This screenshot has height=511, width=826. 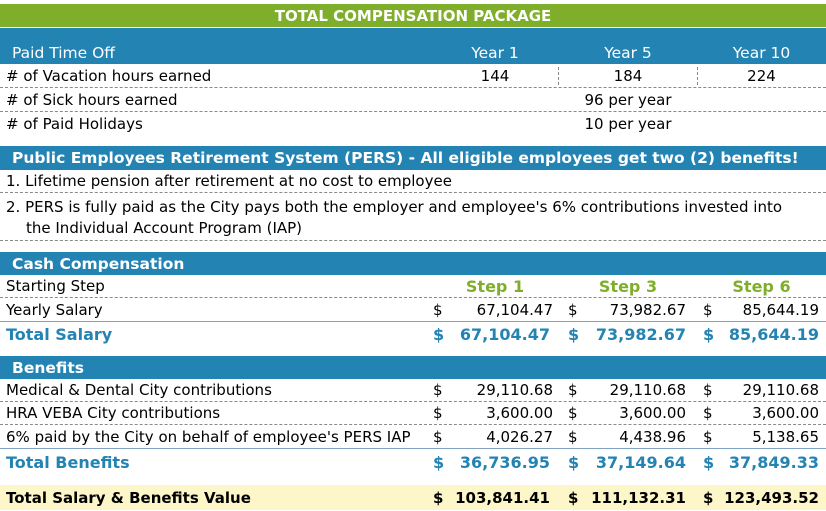 What do you see at coordinates (502, 497) in the screenshot?
I see `grand-total-step-1: 103,841.41` at bounding box center [502, 497].